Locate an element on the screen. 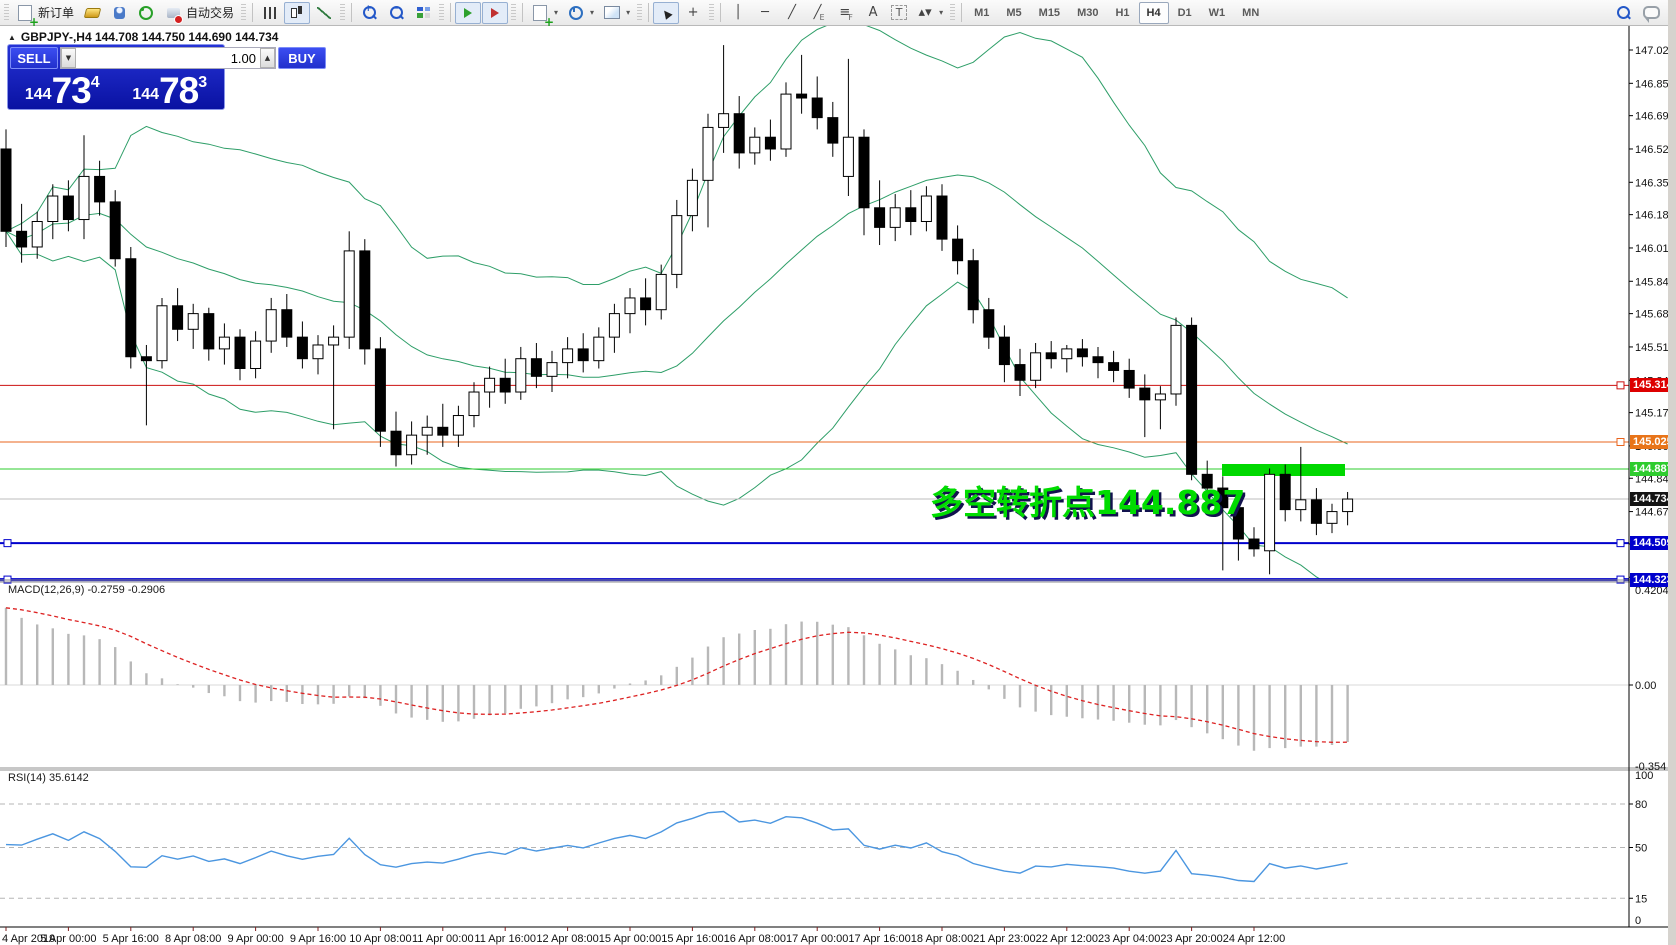 Image resolution: width=1676 pixels, height=945 pixels. vertical-line-button: │ is located at coordinates (738, 13).